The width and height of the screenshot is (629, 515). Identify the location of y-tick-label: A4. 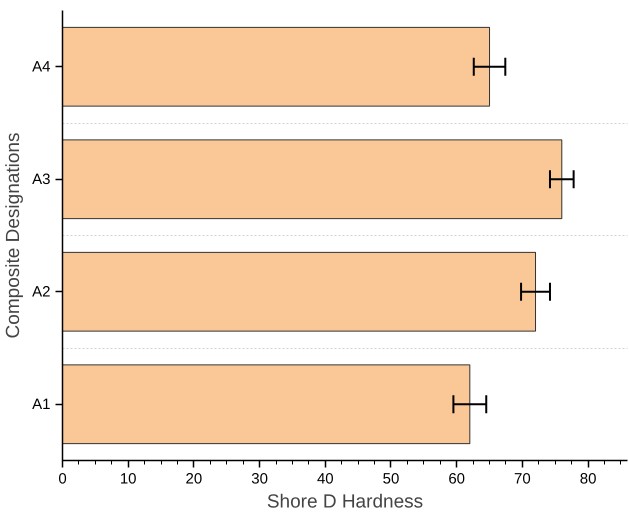
(41, 67).